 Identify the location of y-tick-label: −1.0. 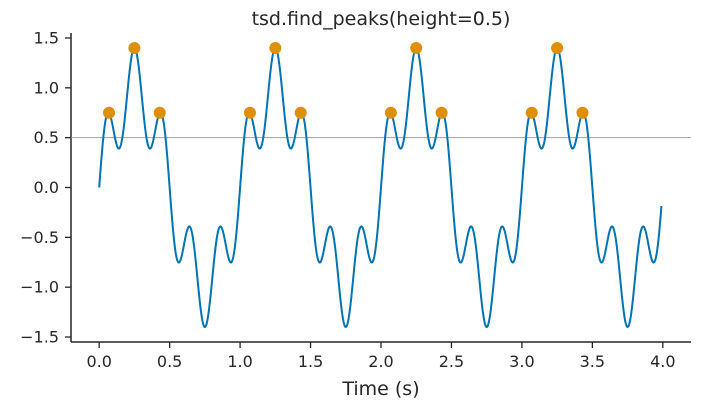
(39, 287).